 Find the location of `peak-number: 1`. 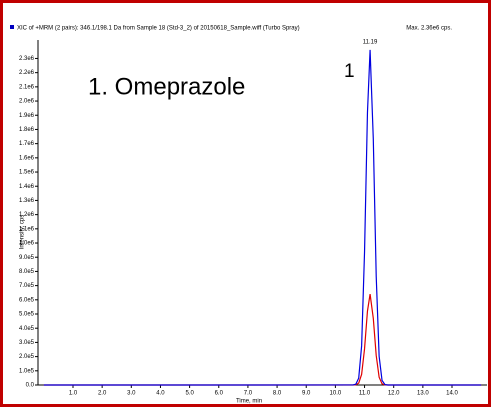

peak-number: 1 is located at coordinates (349, 71).